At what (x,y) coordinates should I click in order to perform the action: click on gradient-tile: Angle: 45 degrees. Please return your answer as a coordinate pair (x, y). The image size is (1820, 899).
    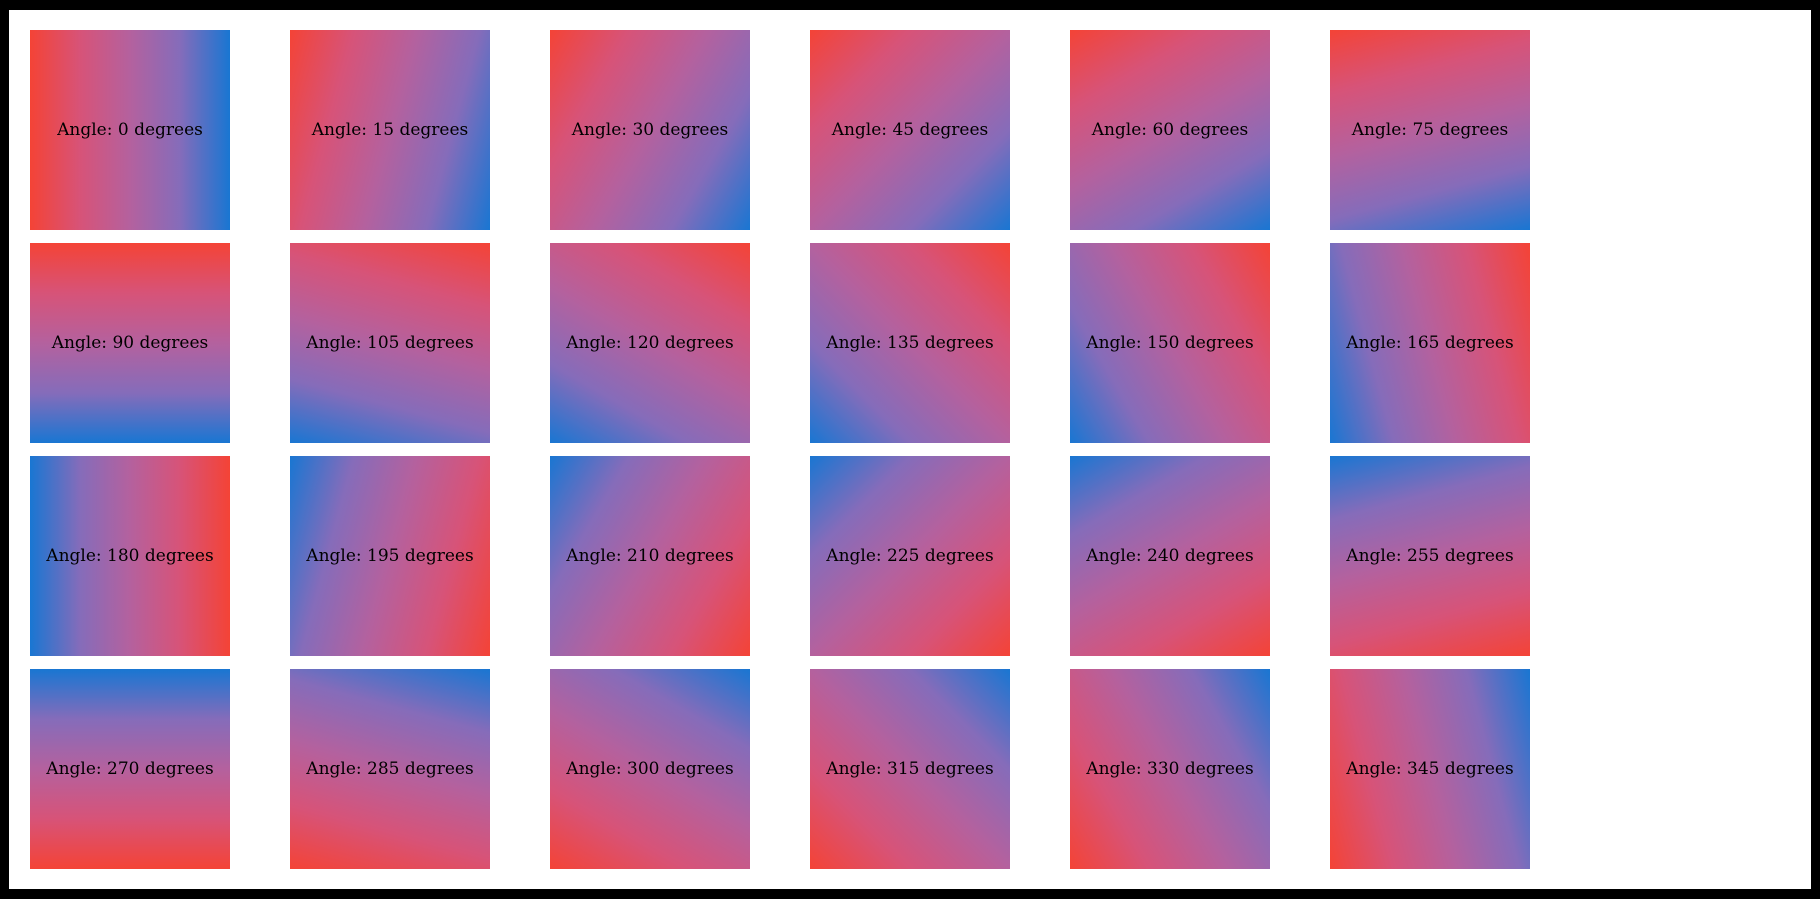
    Looking at the image, I should click on (910, 130).